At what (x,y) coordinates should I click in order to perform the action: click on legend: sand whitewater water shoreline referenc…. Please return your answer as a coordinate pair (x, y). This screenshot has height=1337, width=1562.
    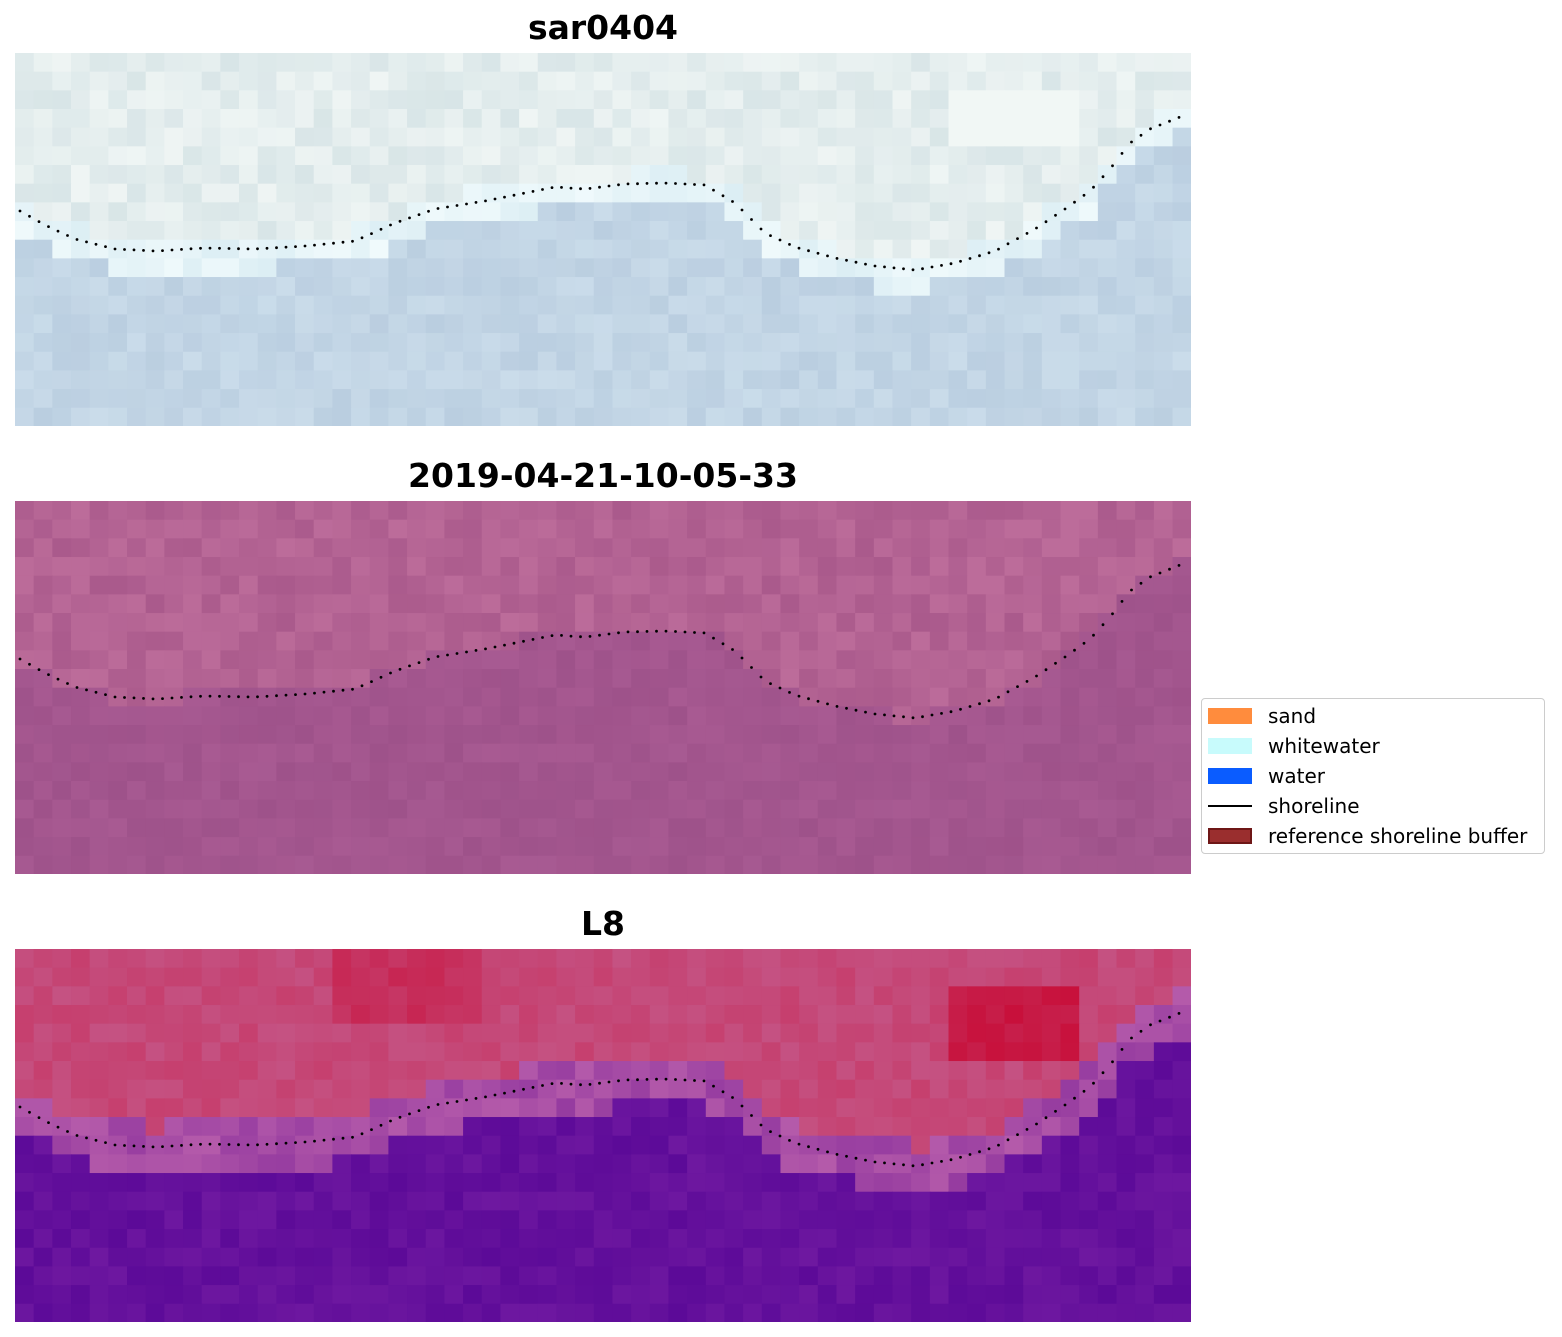
    Looking at the image, I should click on (1373, 776).